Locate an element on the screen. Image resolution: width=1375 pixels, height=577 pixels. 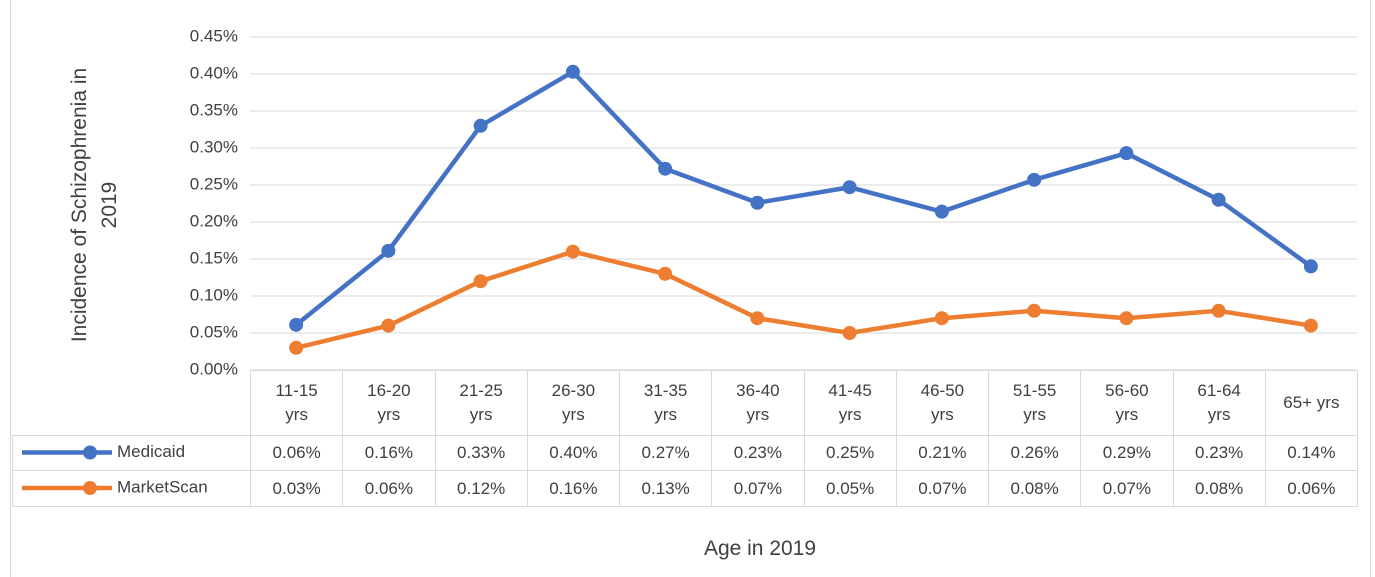
cell-text: 0.23% is located at coordinates (757, 452).